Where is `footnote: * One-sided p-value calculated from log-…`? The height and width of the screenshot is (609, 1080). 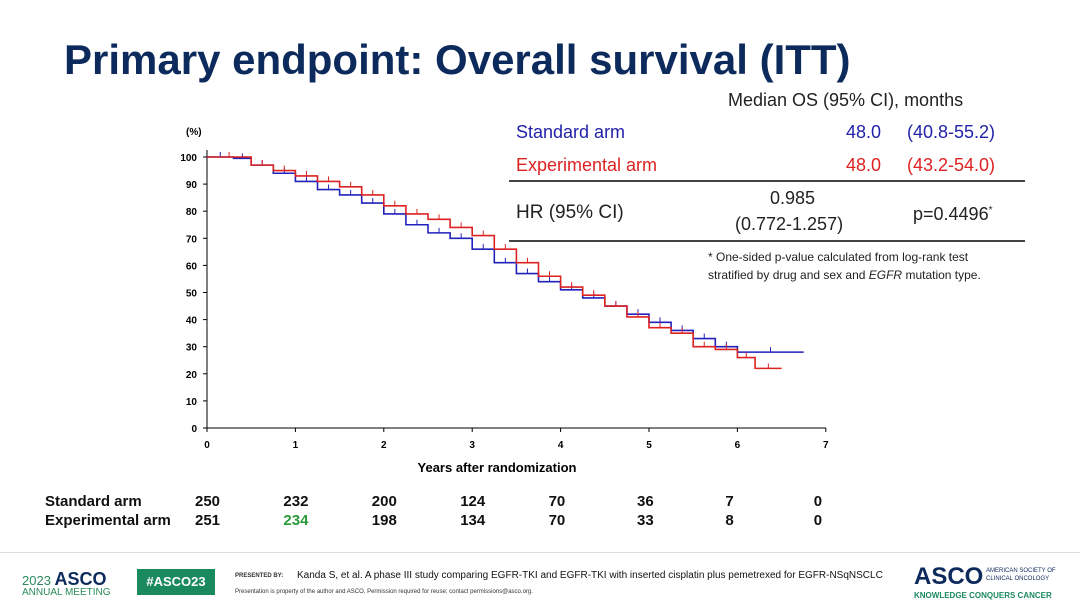 footnote: * One-sided p-value calculated from log-… is located at coordinates (844, 266).